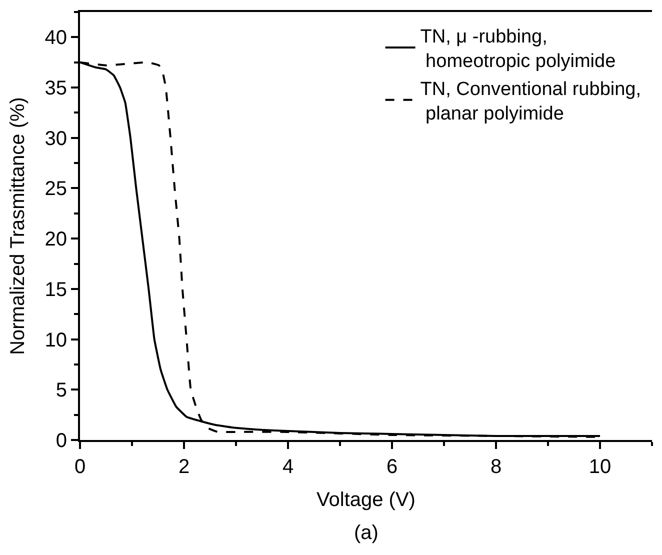 This screenshot has width=662, height=555. I want to click on text: (a), so click(366, 533).